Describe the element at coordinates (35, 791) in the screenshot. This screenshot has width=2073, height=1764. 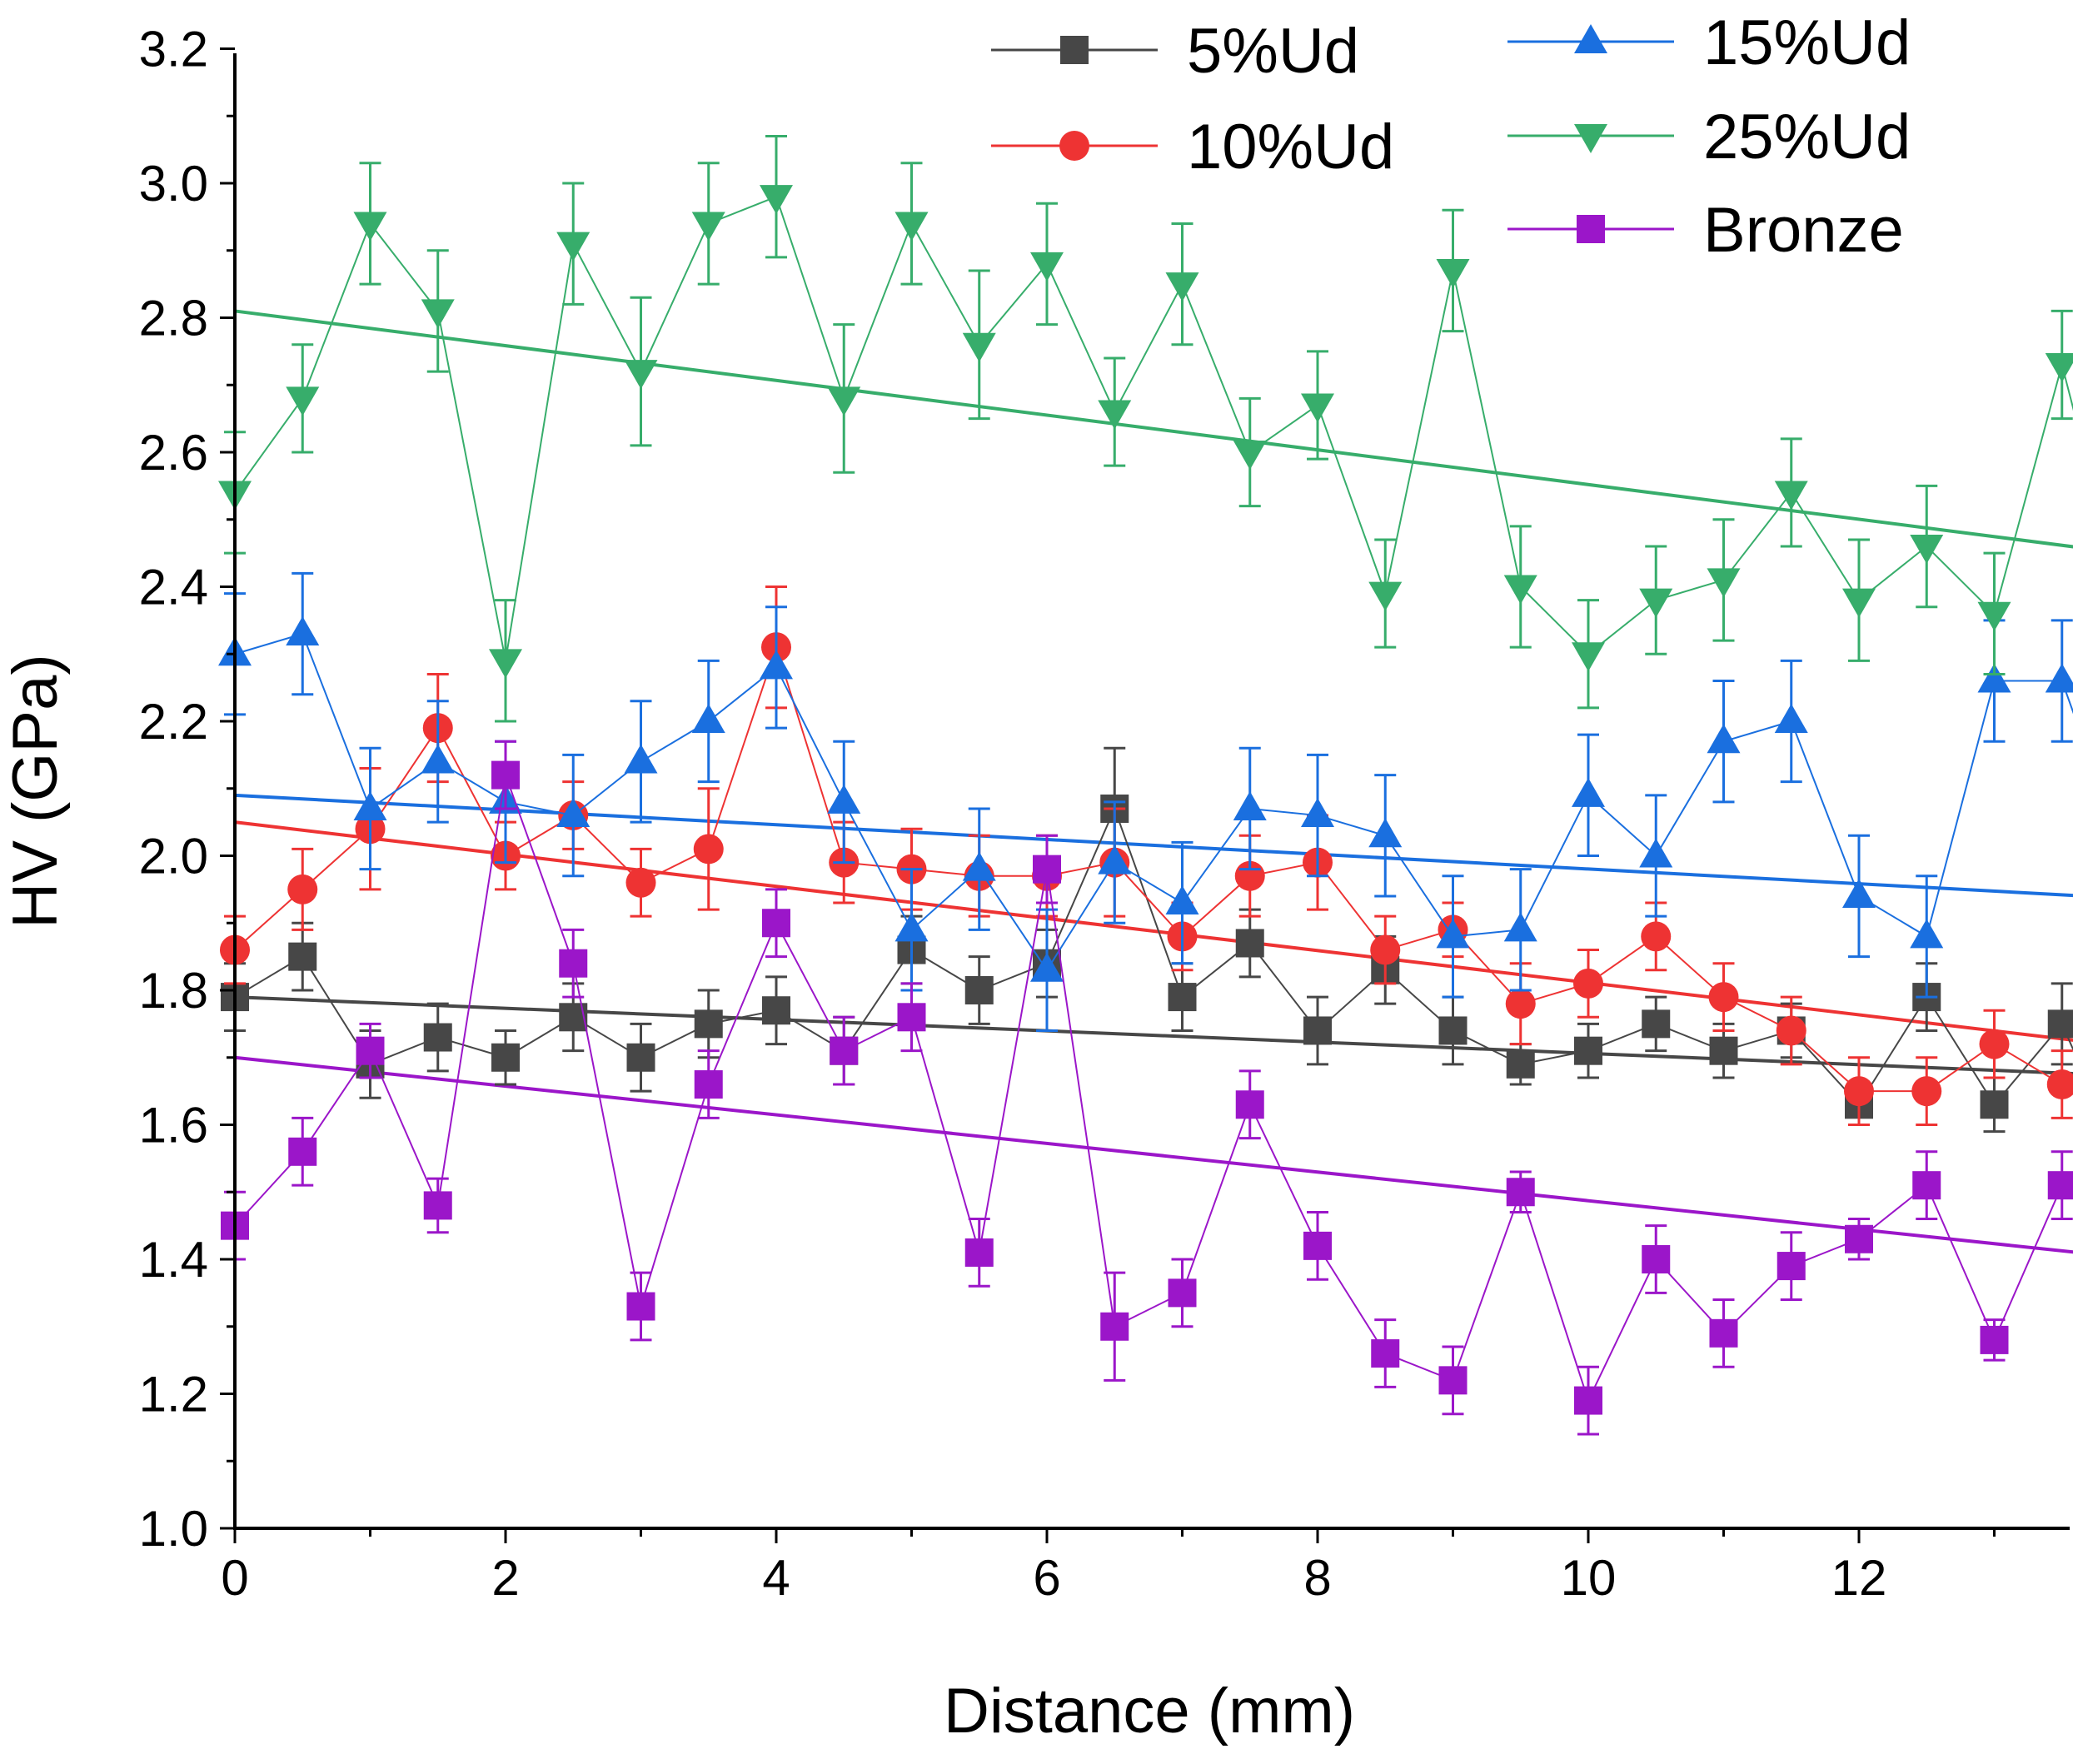
I see `y-axis-title: HV (GPa)` at that location.